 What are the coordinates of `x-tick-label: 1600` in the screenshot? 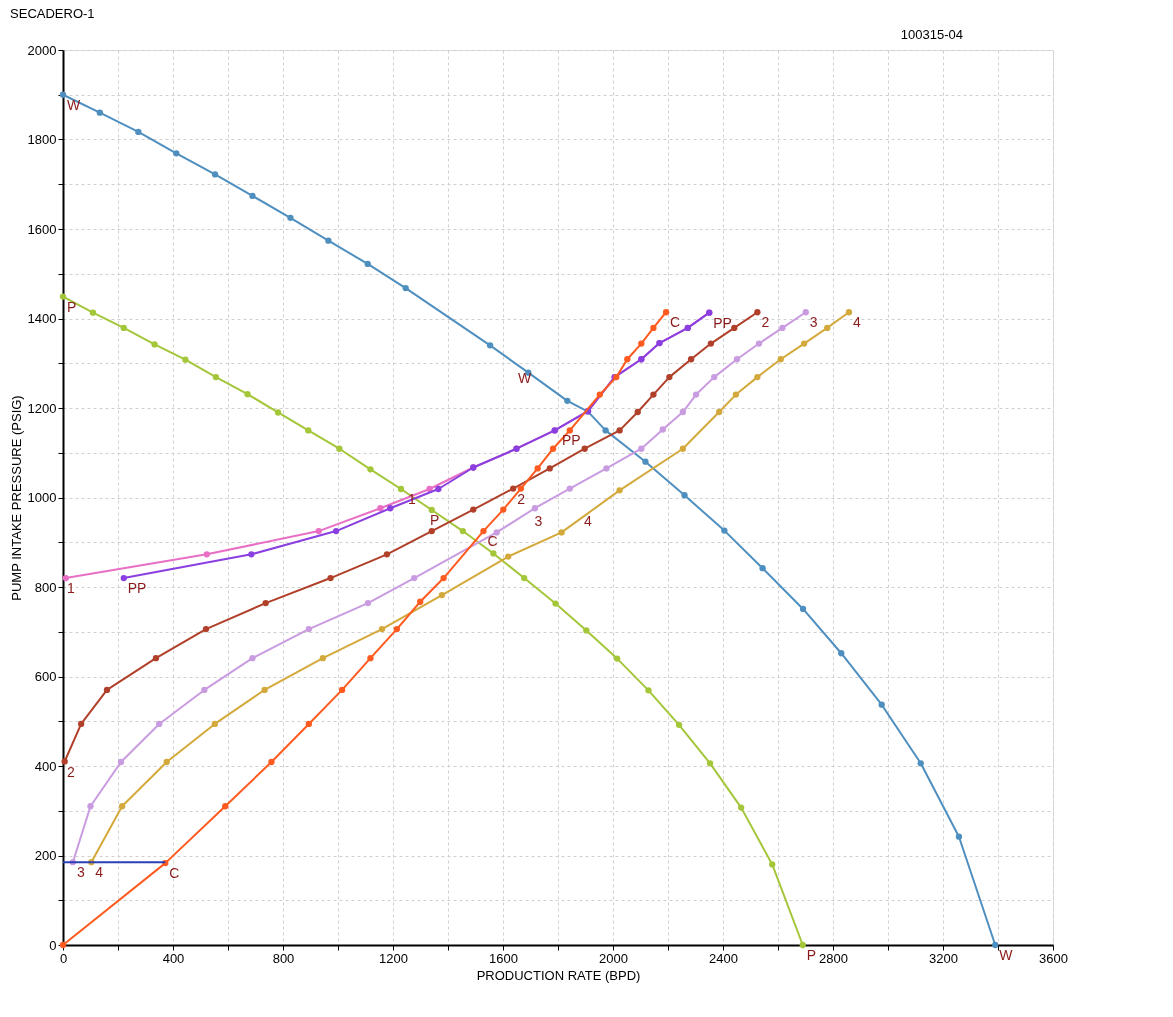 It's located at (503, 958).